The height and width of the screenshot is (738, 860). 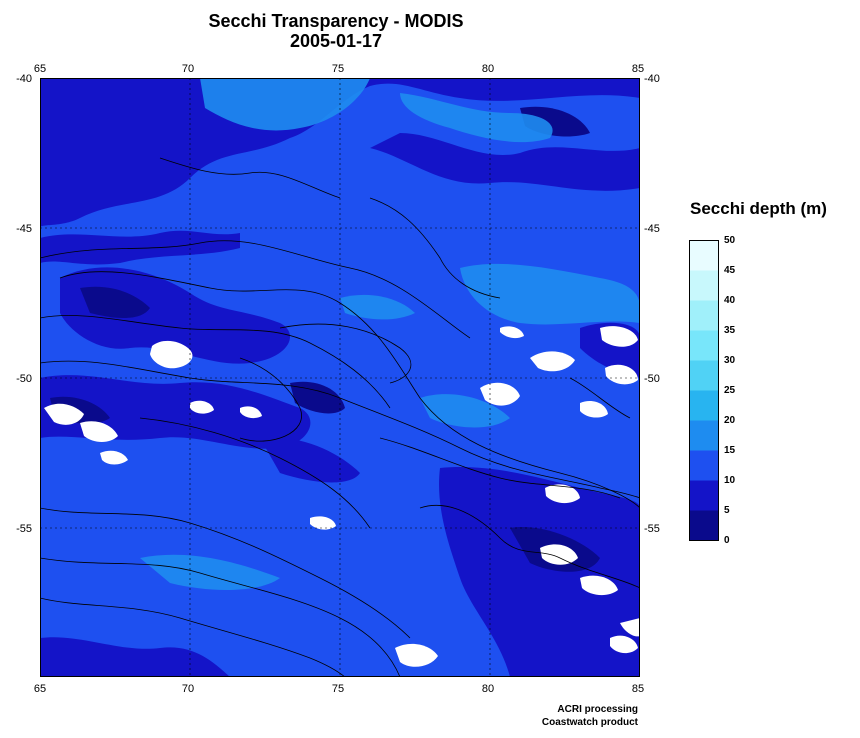 What do you see at coordinates (730, 360) in the screenshot?
I see `colorbar-tick-label: 30` at bounding box center [730, 360].